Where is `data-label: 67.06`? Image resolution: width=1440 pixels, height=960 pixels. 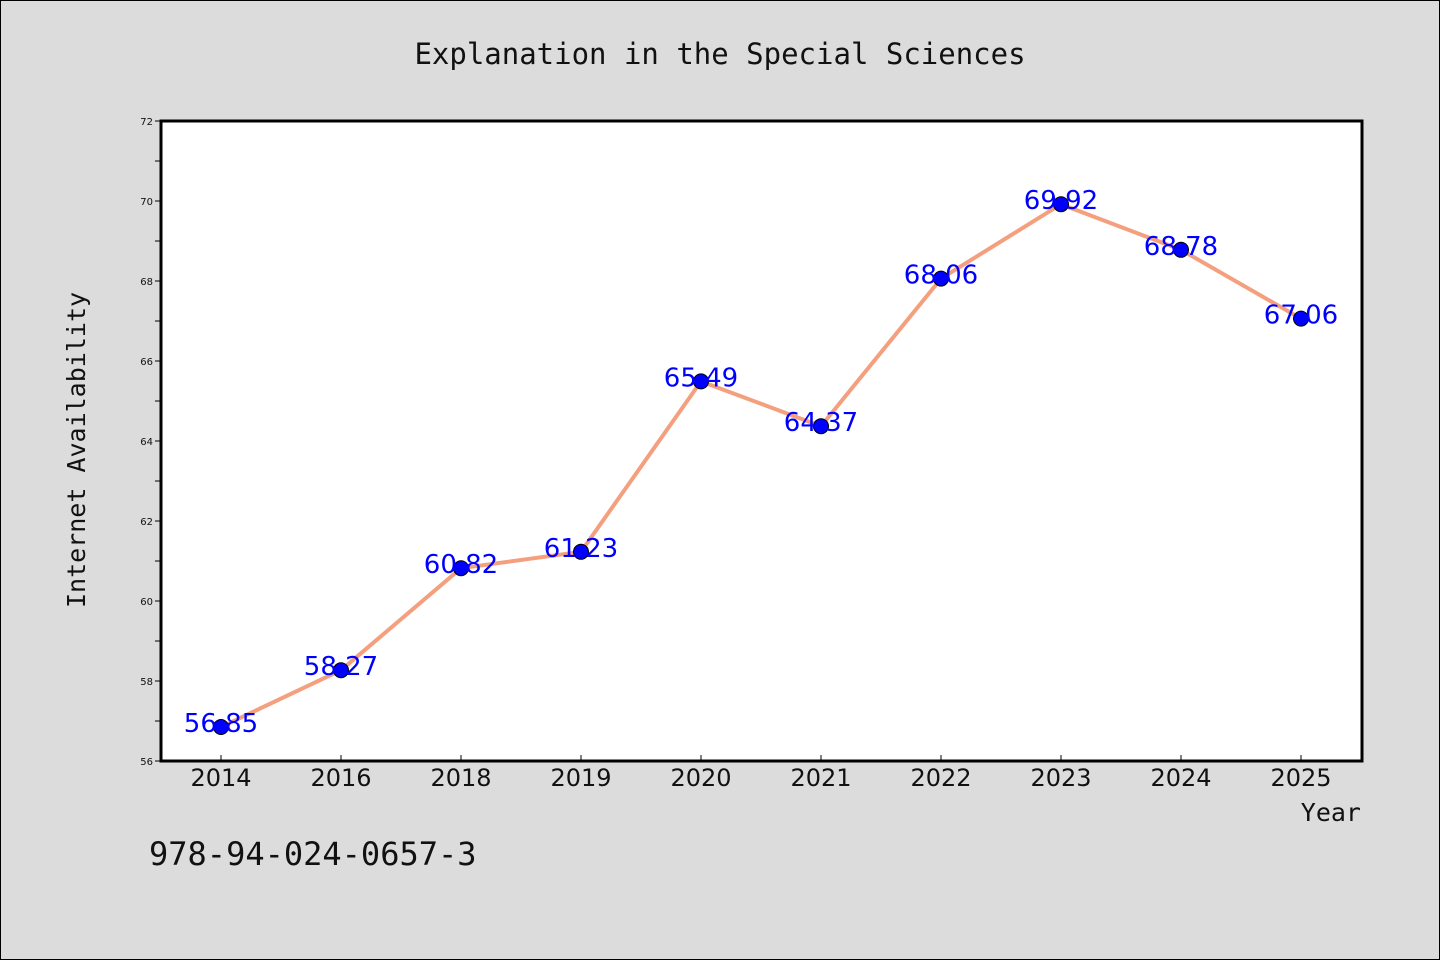 data-label: 67.06 is located at coordinates (1301, 316).